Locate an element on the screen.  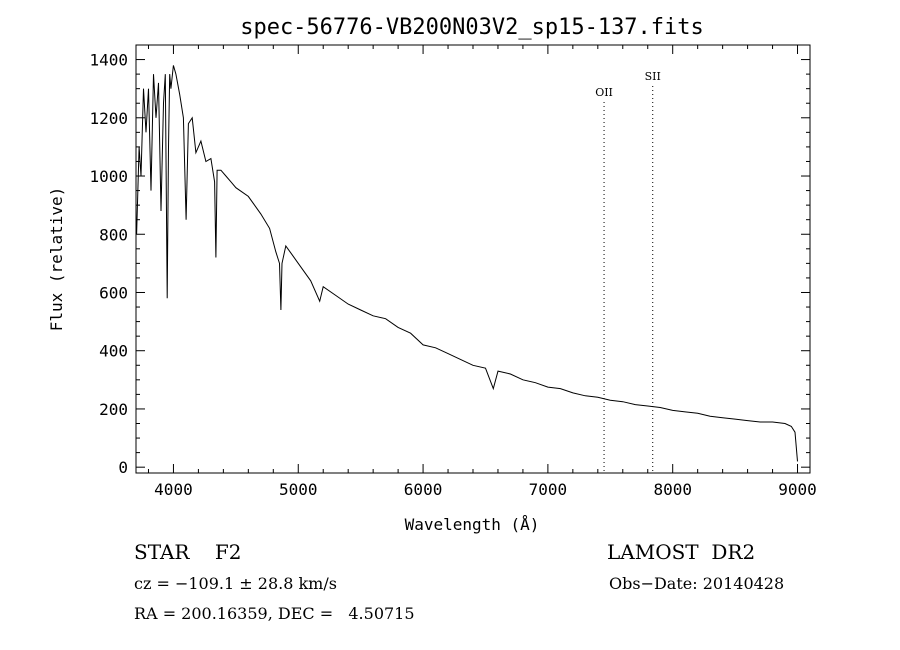
x-tick-label: 9000 is located at coordinates (797, 489).